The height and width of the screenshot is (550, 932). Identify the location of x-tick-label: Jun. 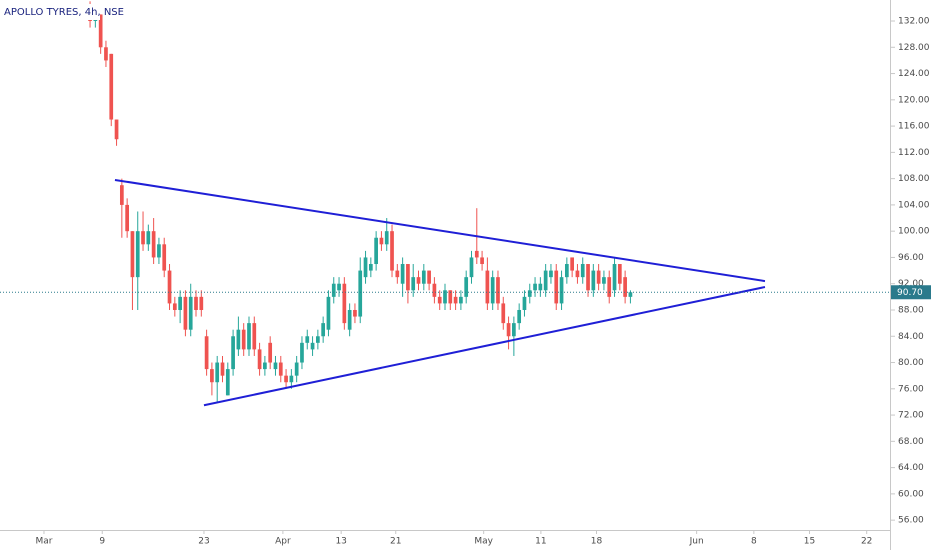
(696, 542).